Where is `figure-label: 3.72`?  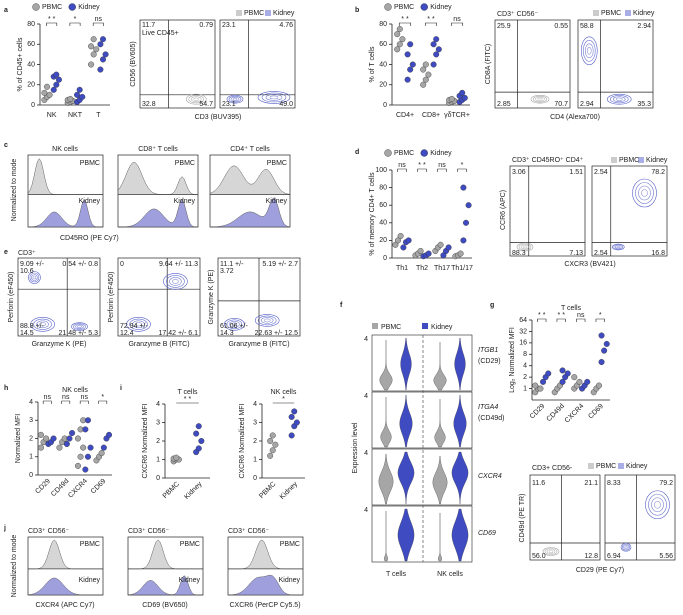
figure-label: 3.72 is located at coordinates (227, 271).